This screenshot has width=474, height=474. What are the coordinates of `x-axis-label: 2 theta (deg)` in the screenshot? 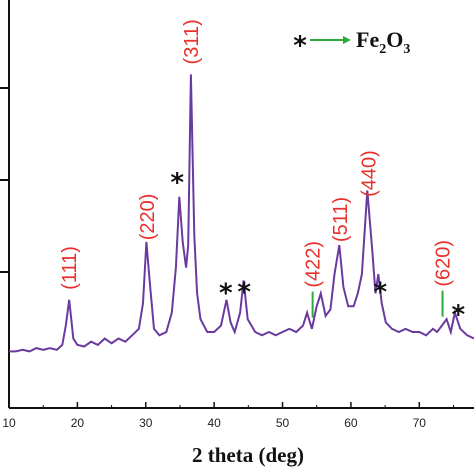 It's located at (248, 455).